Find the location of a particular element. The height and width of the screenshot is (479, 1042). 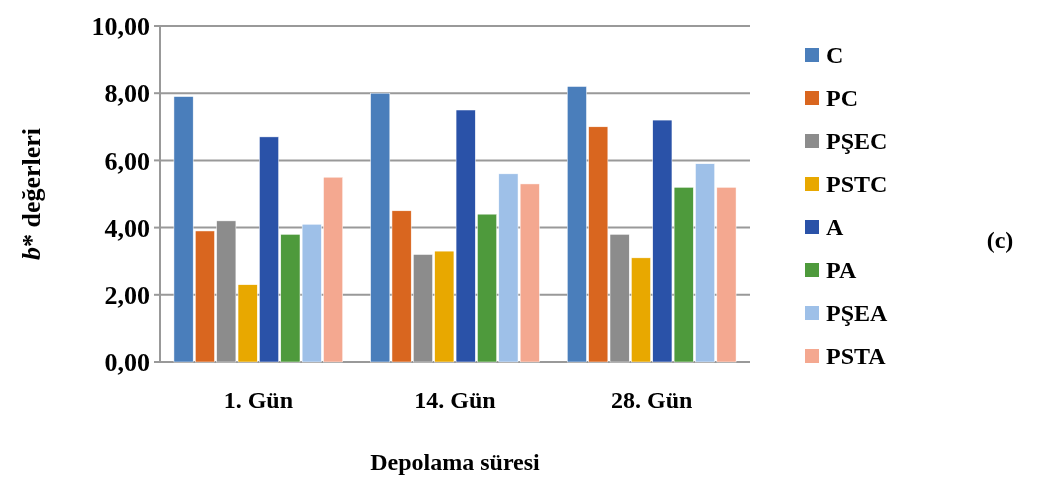

legend-label: PŞEA is located at coordinates (857, 313).